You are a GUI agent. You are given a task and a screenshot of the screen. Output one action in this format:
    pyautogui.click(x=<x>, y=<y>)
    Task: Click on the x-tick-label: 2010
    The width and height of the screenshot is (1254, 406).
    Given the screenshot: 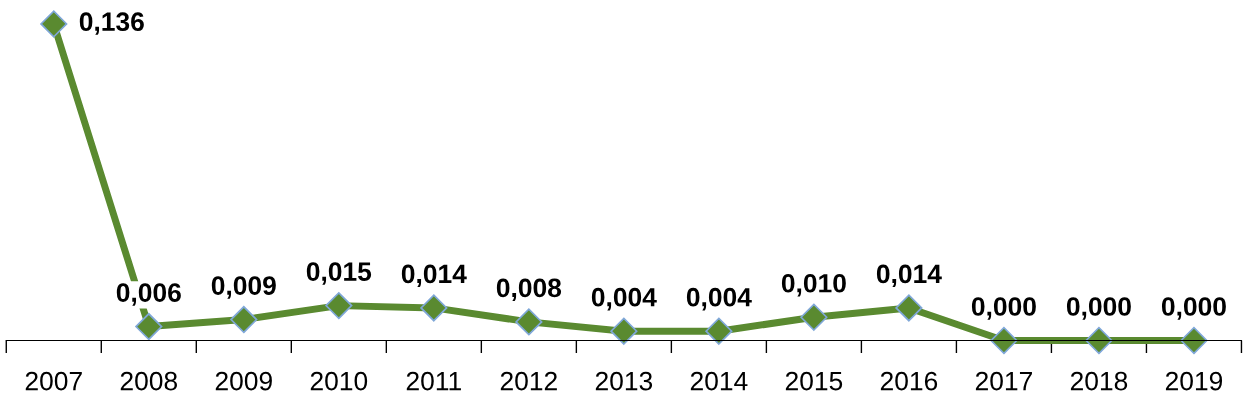 What is the action you would take?
    pyautogui.click(x=339, y=381)
    